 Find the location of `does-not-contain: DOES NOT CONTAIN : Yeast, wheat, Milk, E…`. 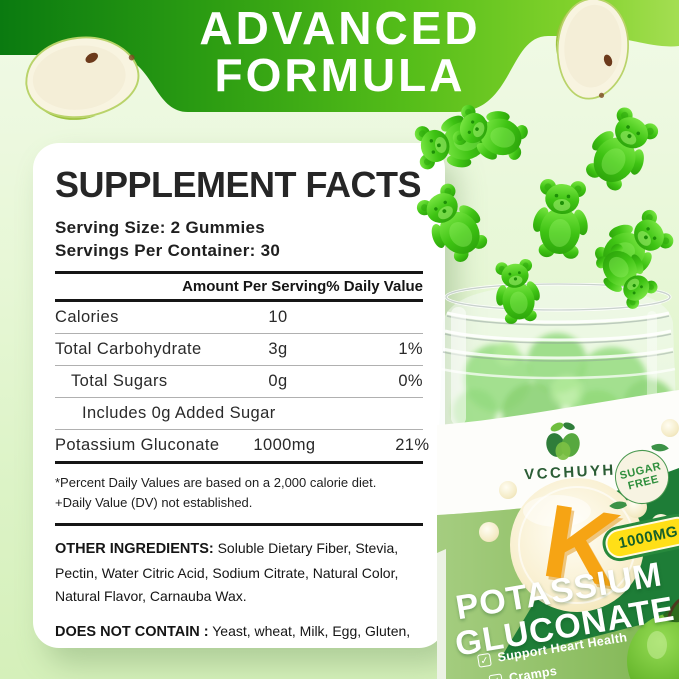

does-not-contain: DOES NOT CONTAIN : Yeast, wheat, Milk, E… is located at coordinates (239, 634).